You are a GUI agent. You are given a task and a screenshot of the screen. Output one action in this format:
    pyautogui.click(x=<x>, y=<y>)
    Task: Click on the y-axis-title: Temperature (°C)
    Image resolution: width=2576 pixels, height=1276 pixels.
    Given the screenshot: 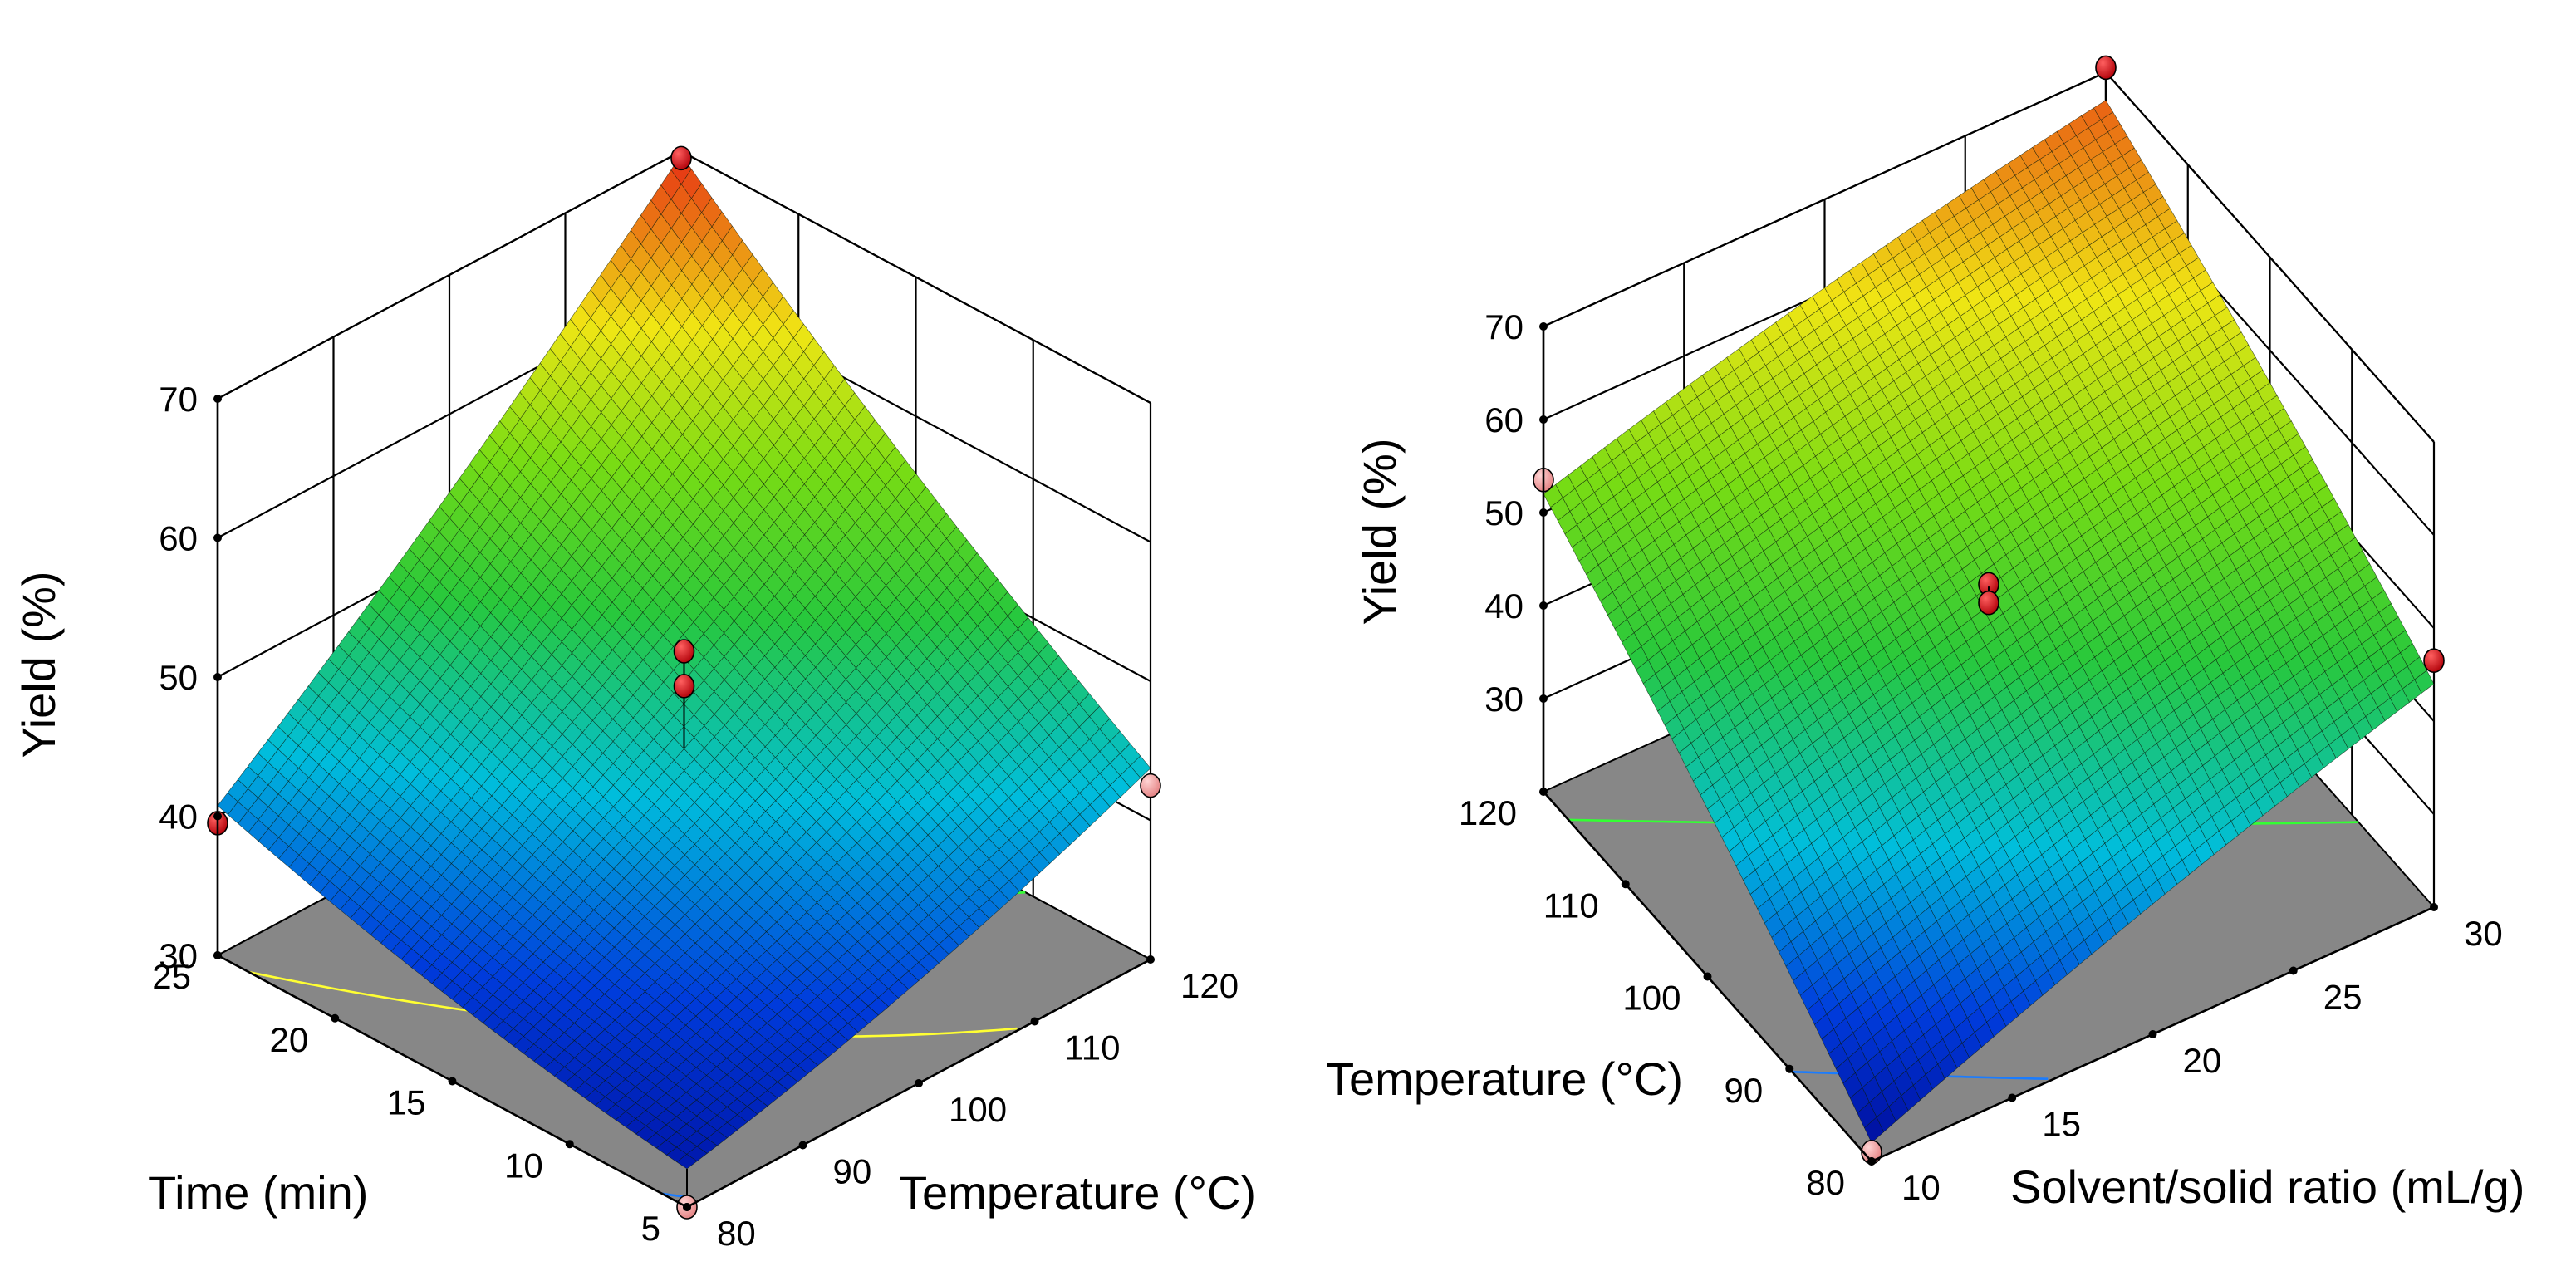 What is the action you would take?
    pyautogui.click(x=1504, y=1079)
    